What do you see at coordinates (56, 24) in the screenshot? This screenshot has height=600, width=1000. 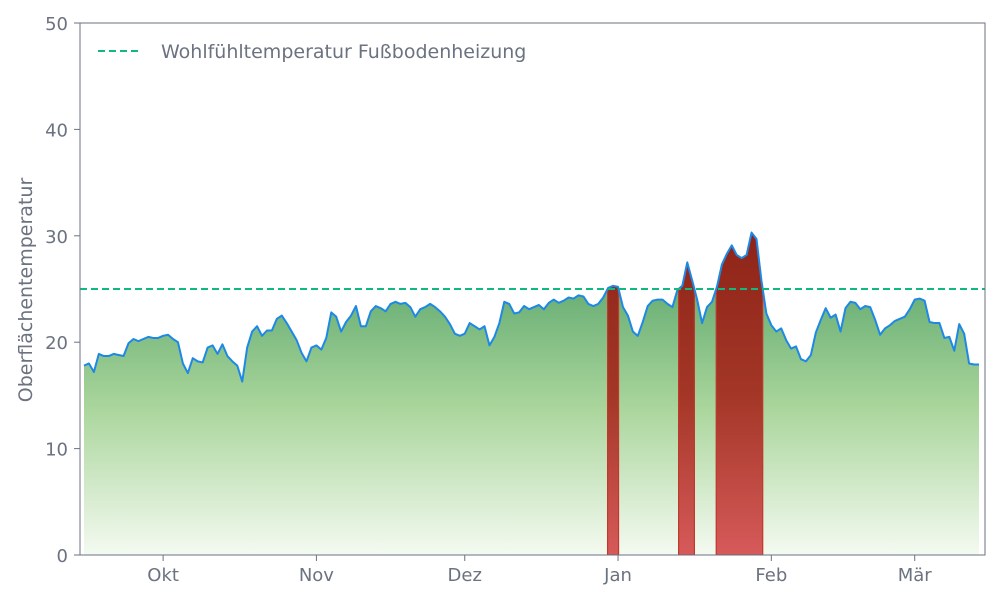 I see `y-tick-label-50: 50` at bounding box center [56, 24].